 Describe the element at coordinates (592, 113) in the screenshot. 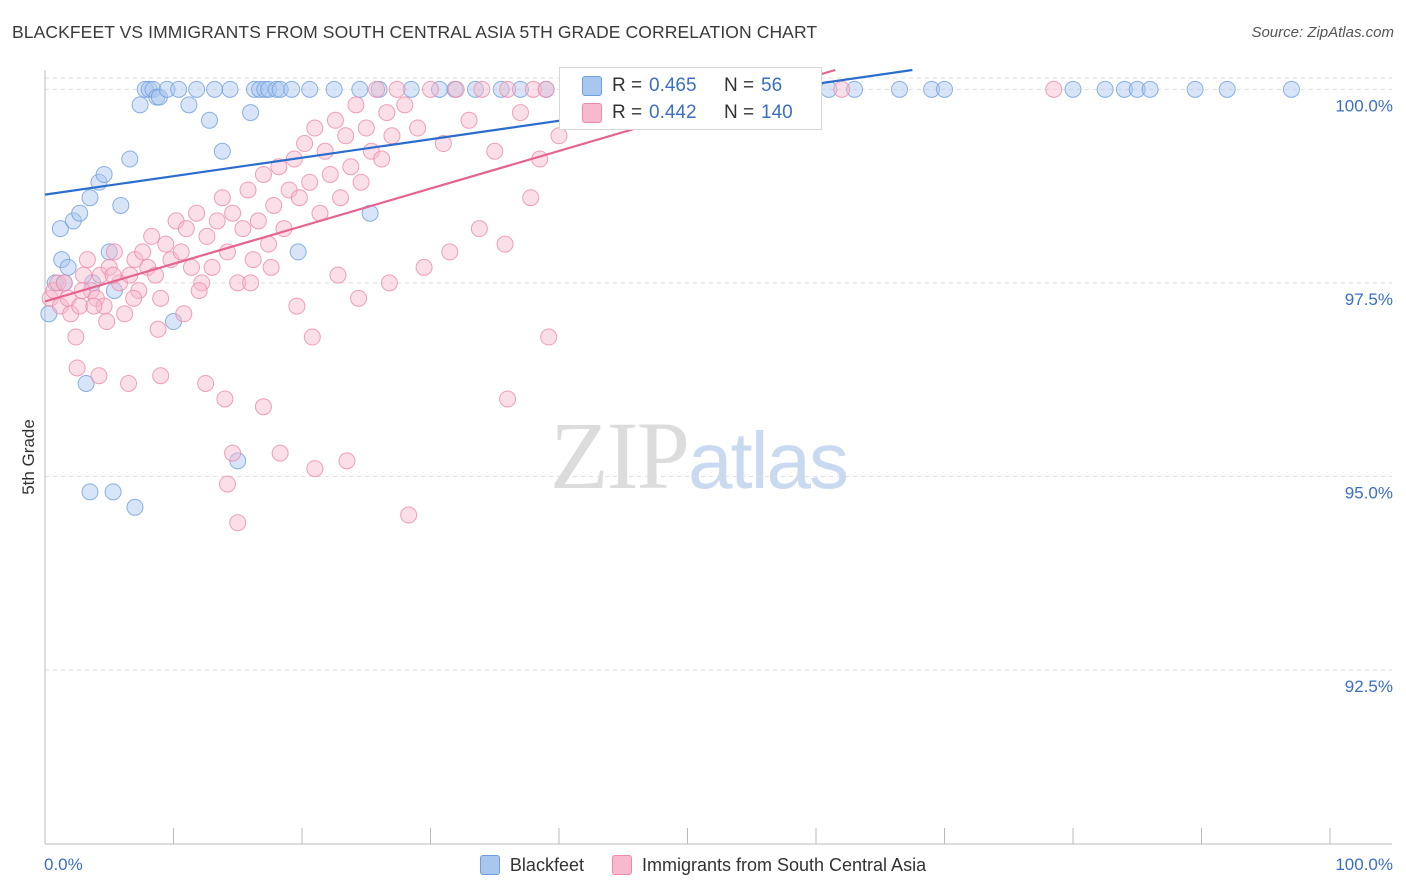

I see `immigrants-swatch` at that location.